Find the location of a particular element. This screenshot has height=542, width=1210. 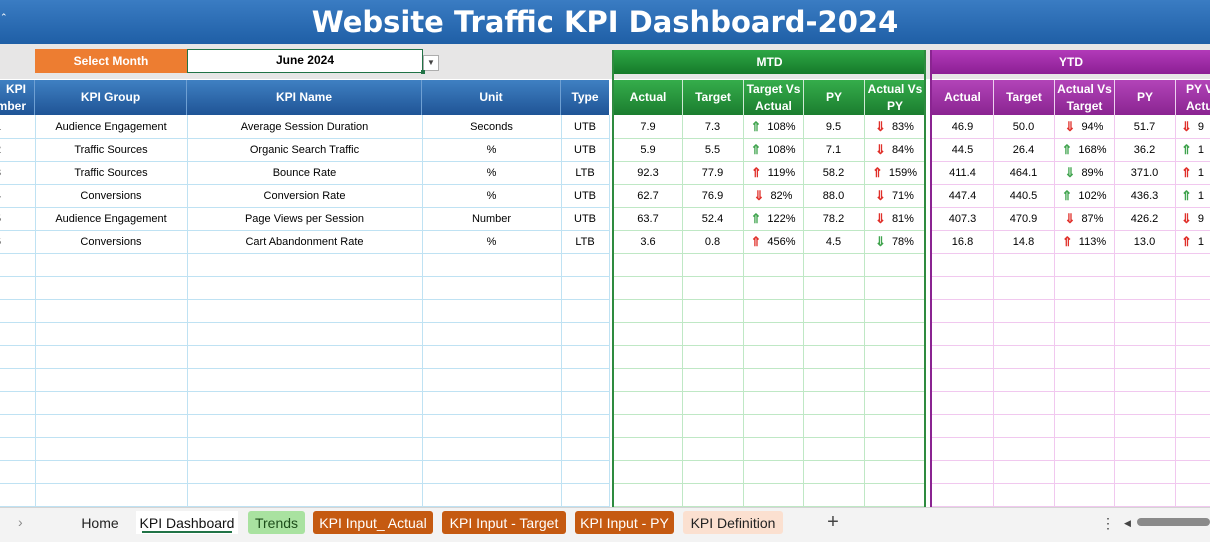

cell-ytd-actual: 44.5 is located at coordinates (962, 149).